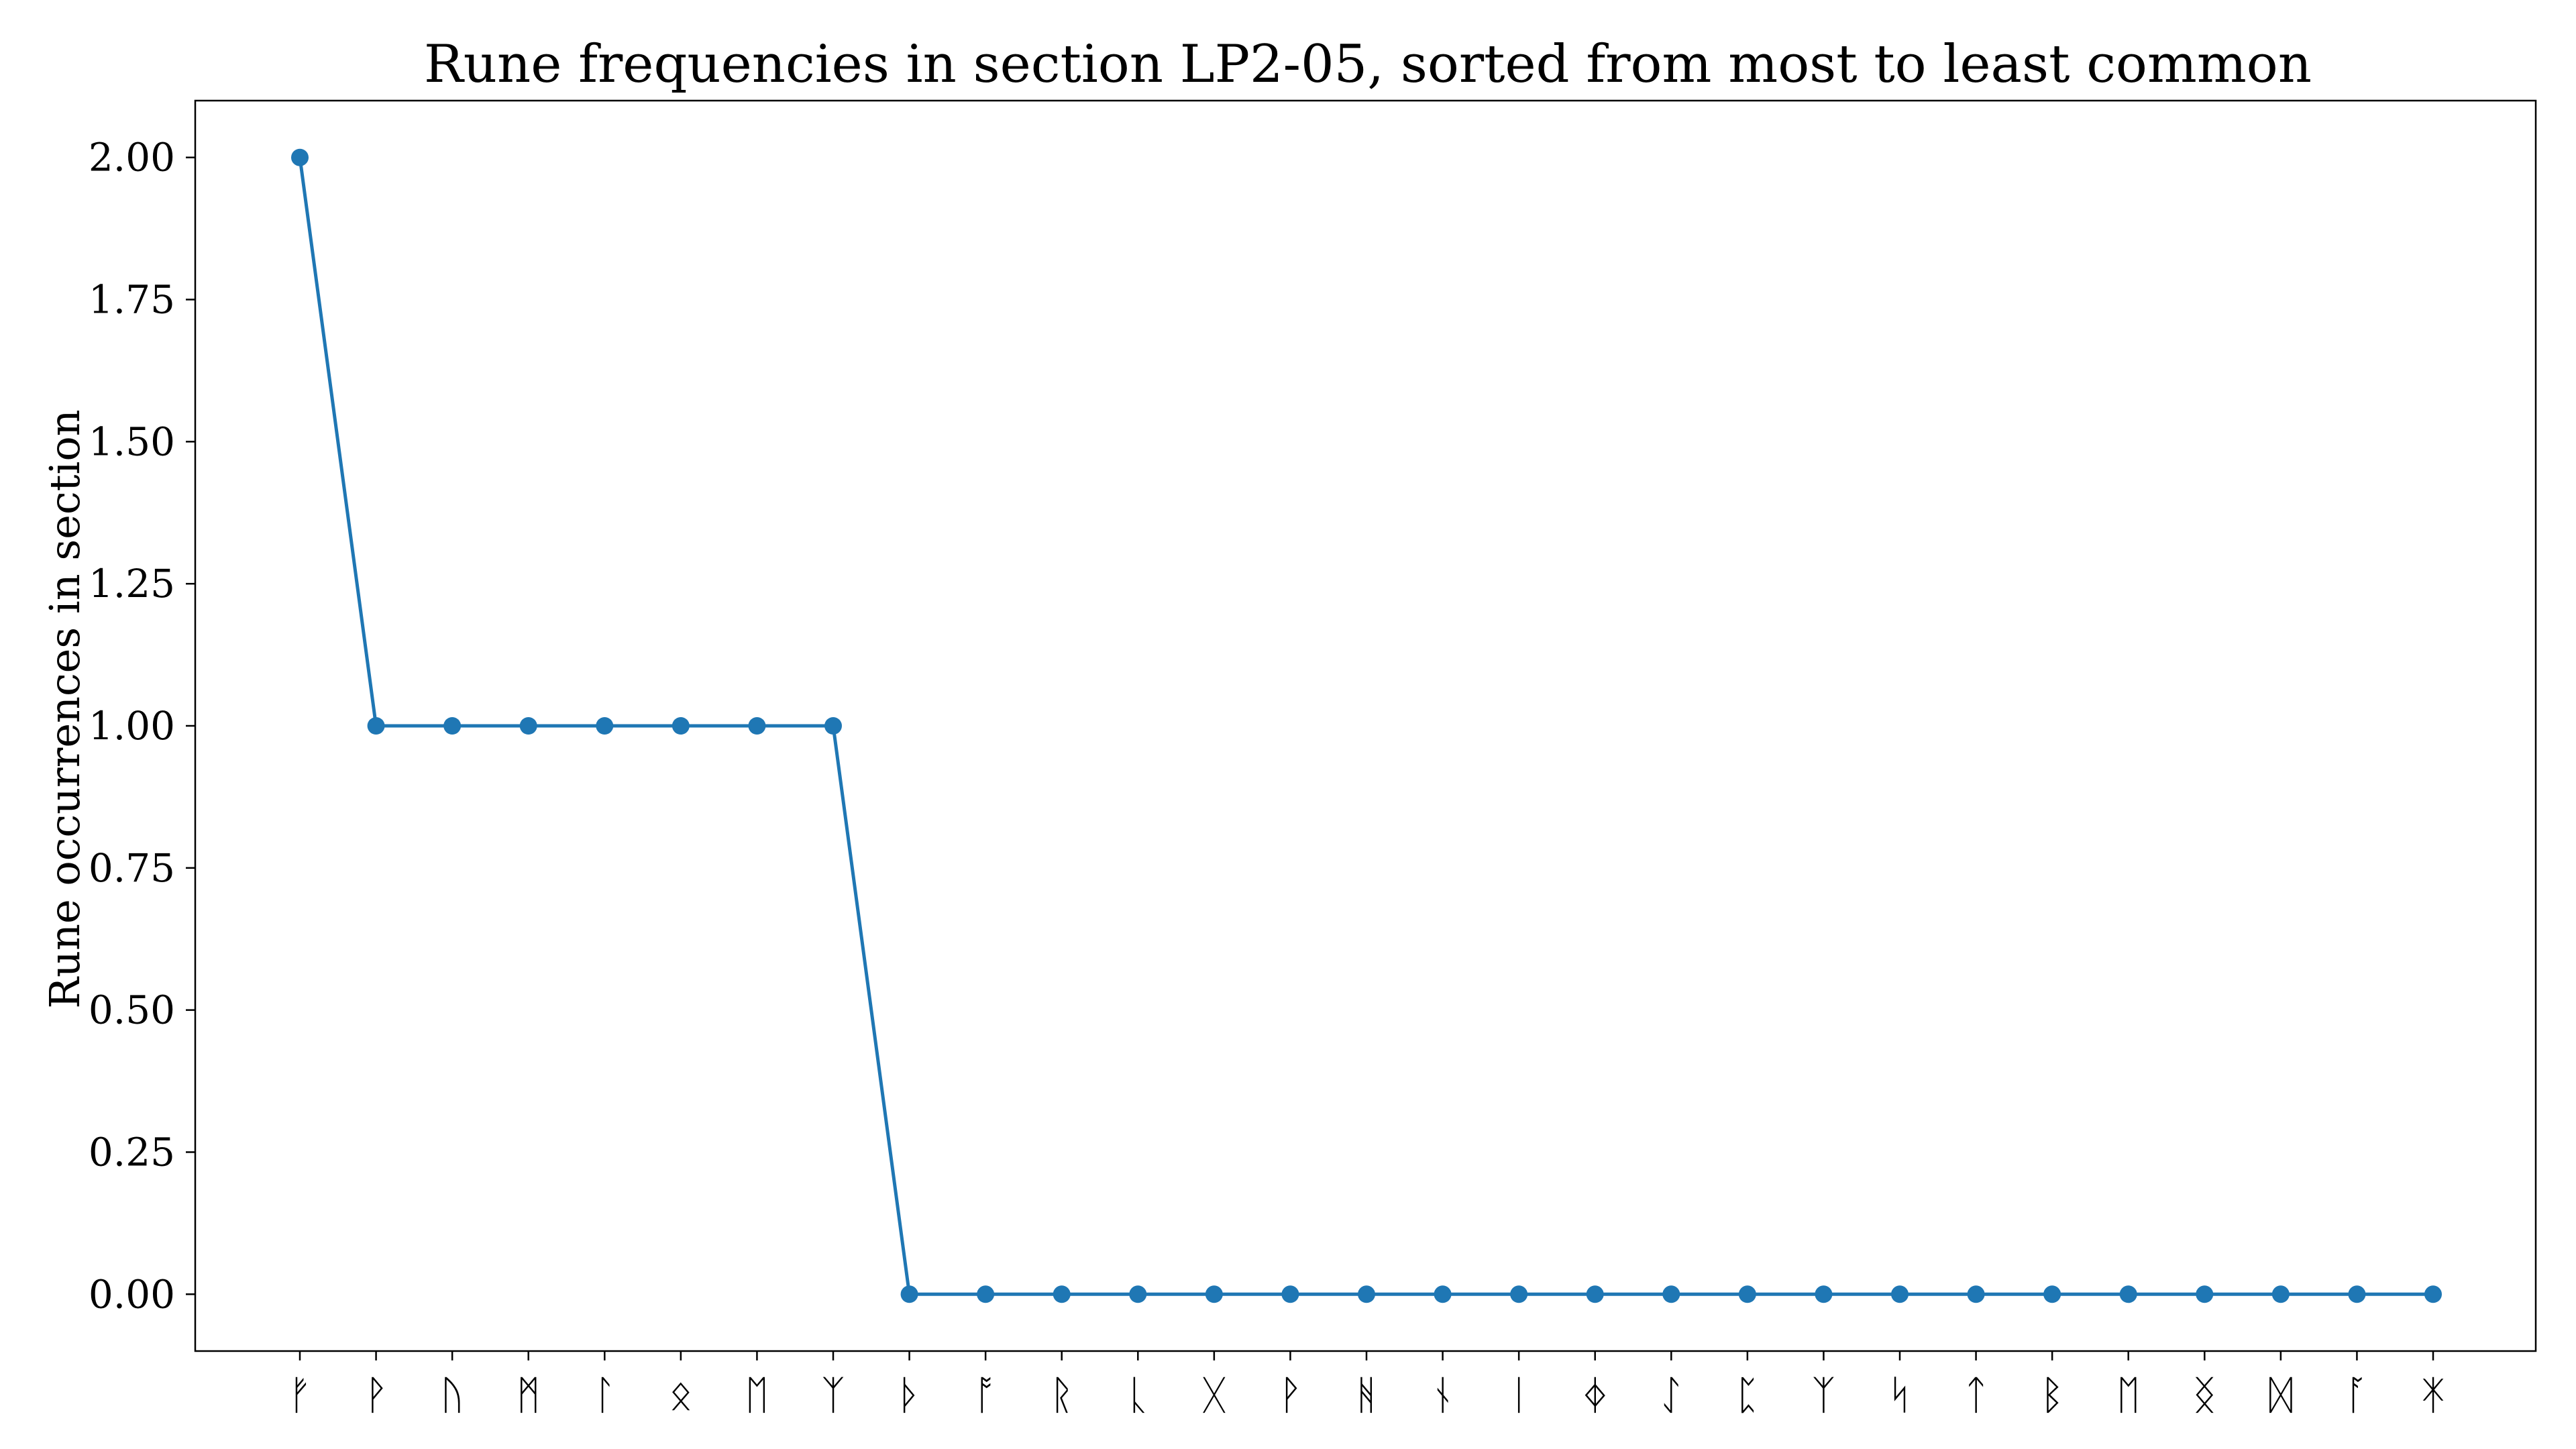  Describe the element at coordinates (64, 708) in the screenshot. I see `y-axis-label: Rune occurrences in section` at that location.